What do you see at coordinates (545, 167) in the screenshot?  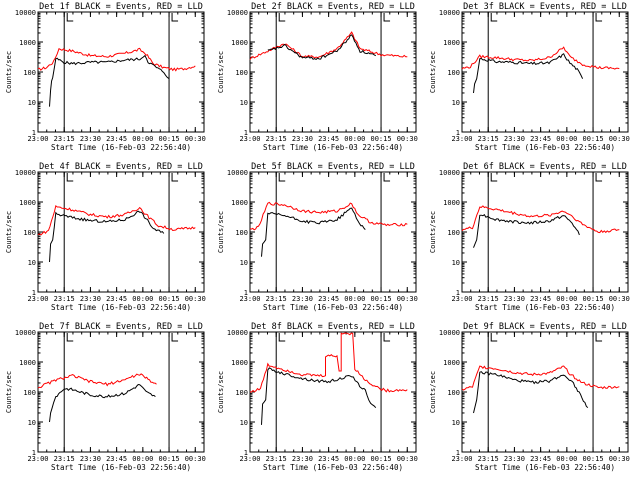 I see `panel-title: Det 6f BLACK = Events, RED = LLD` at bounding box center [545, 167].